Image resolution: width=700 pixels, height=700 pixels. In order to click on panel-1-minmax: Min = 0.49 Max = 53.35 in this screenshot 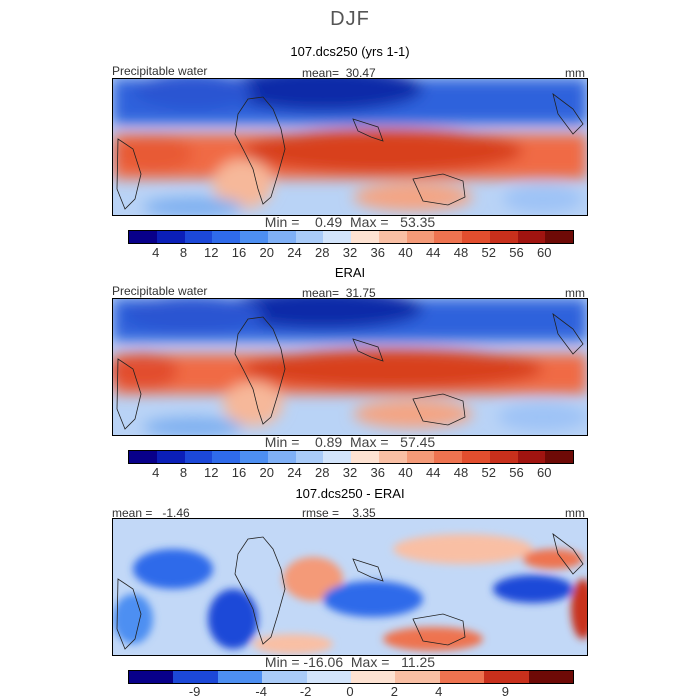, I will do `click(350, 222)`.